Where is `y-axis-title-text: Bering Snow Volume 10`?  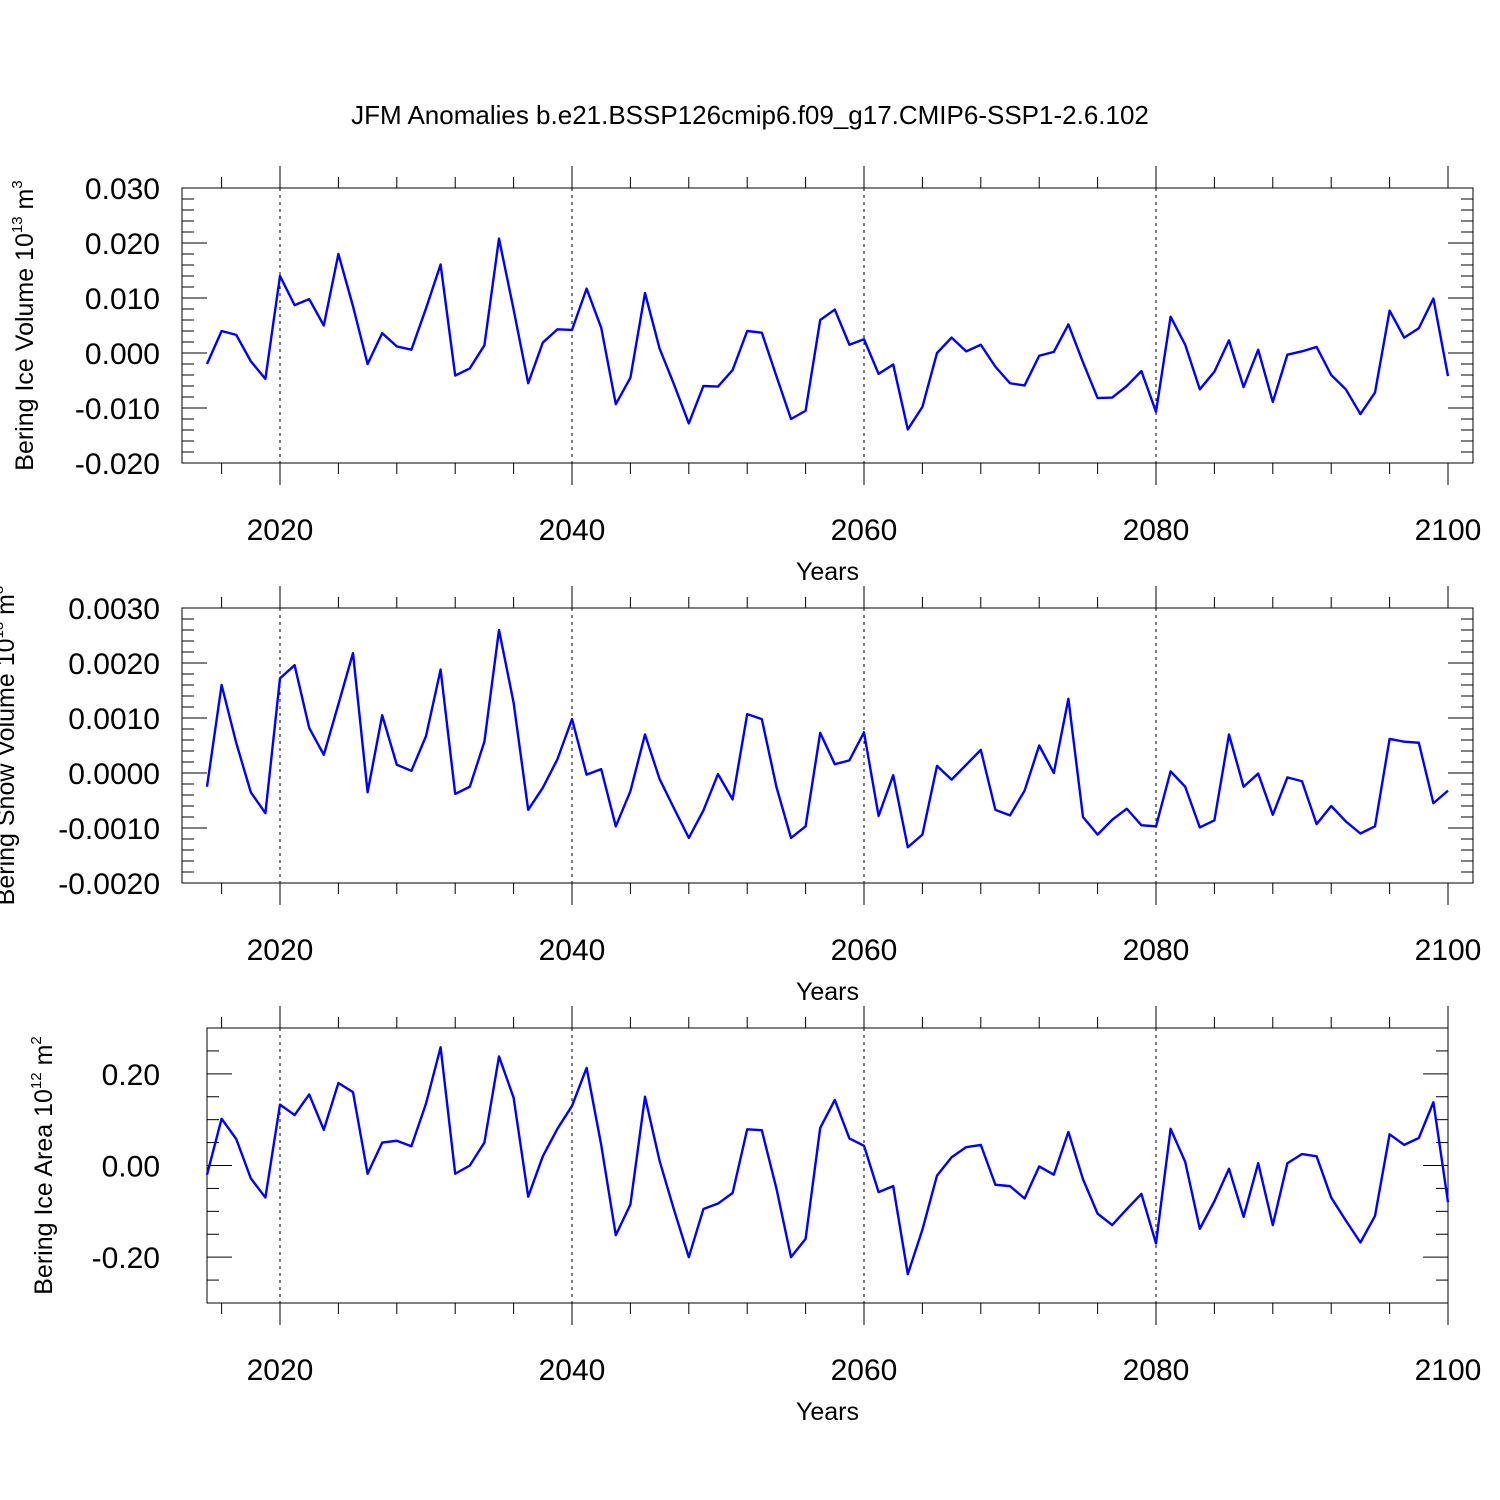 y-axis-title-text: Bering Snow Volume 10 is located at coordinates (10, 771).